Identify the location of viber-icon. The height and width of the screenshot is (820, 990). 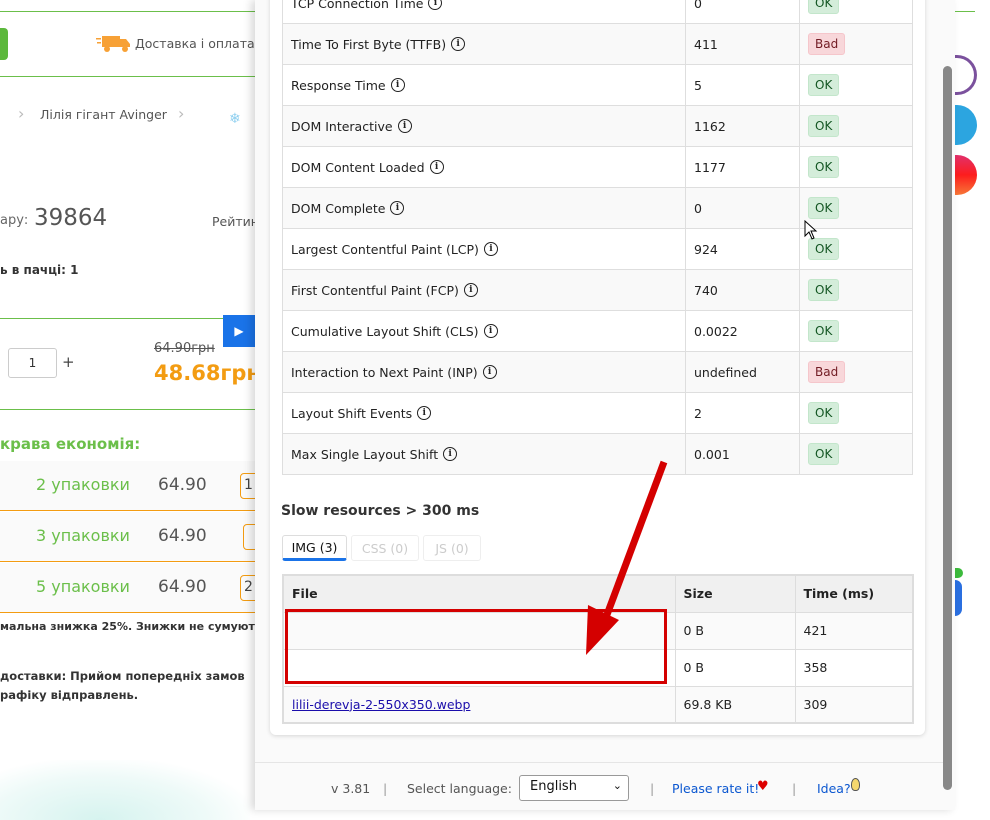
(966, 75).